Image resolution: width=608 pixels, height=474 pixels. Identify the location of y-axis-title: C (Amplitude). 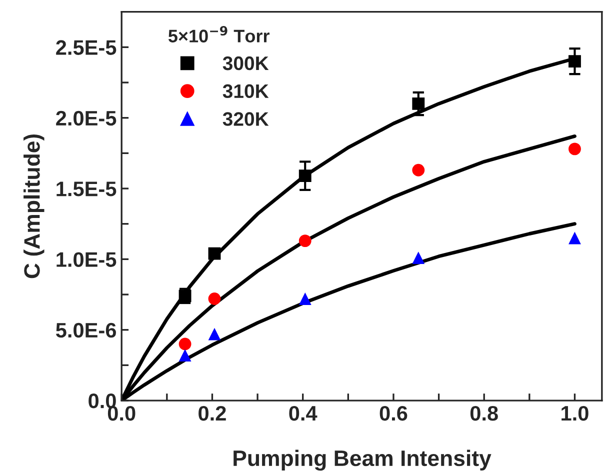
(34, 206).